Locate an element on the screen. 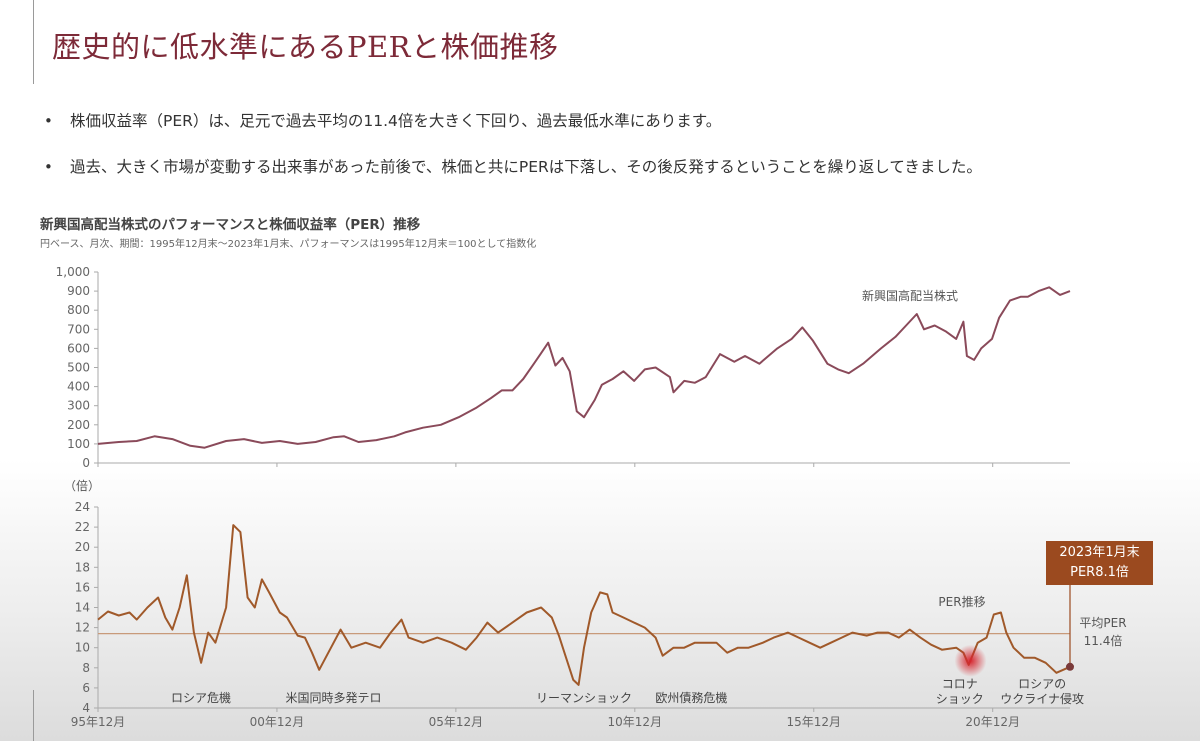 This screenshot has height=741, width=1200. per-y-tick-label: 4 is located at coordinates (86, 708).